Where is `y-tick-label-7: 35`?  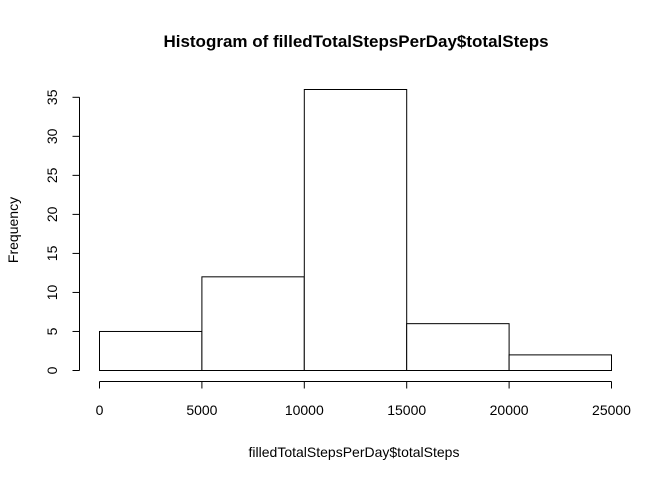
y-tick-label-7: 35 is located at coordinates (52, 97).